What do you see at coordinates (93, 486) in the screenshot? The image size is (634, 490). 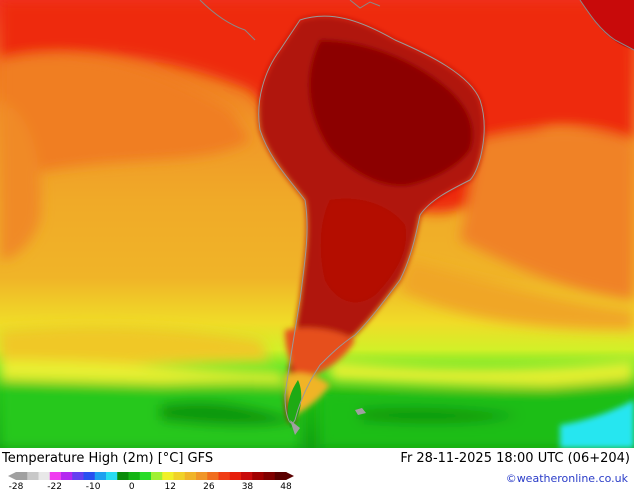 I see `legend-tick-label: -10` at bounding box center [93, 486].